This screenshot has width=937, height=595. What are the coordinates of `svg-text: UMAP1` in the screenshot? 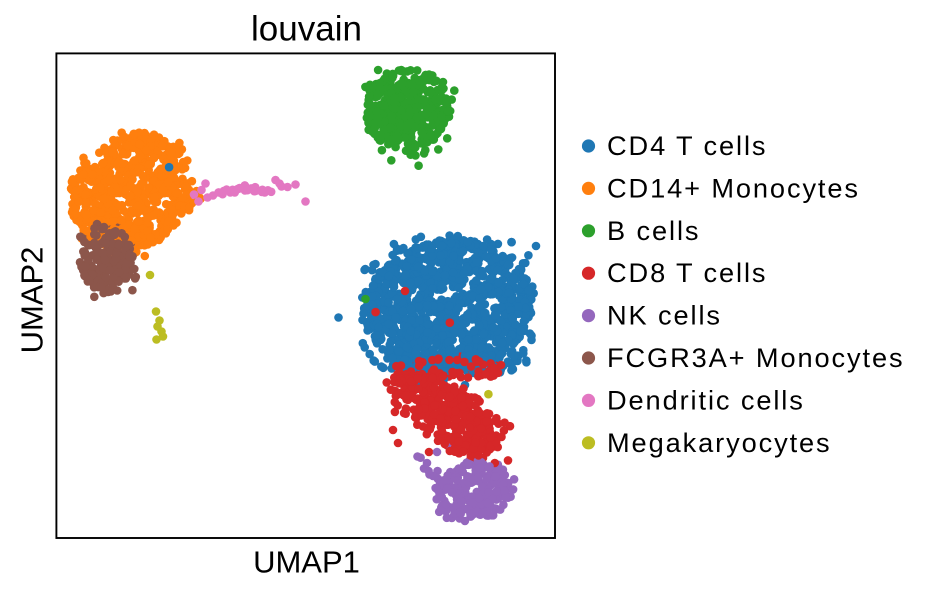 It's located at (306, 562).